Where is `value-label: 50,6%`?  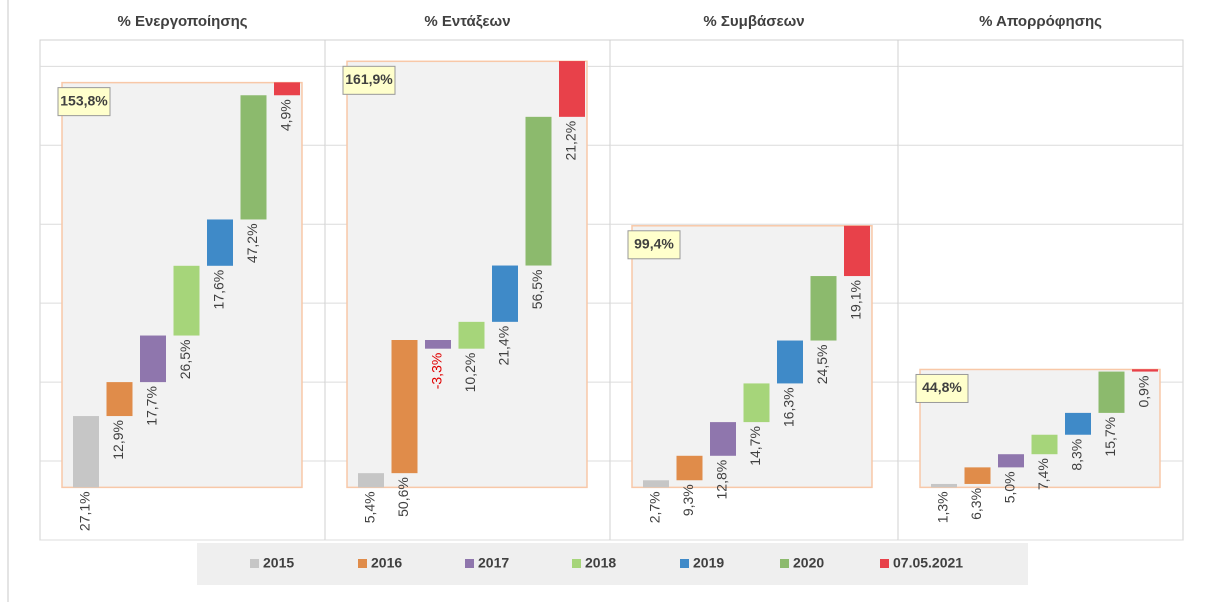
value-label: 50,6% is located at coordinates (403, 497).